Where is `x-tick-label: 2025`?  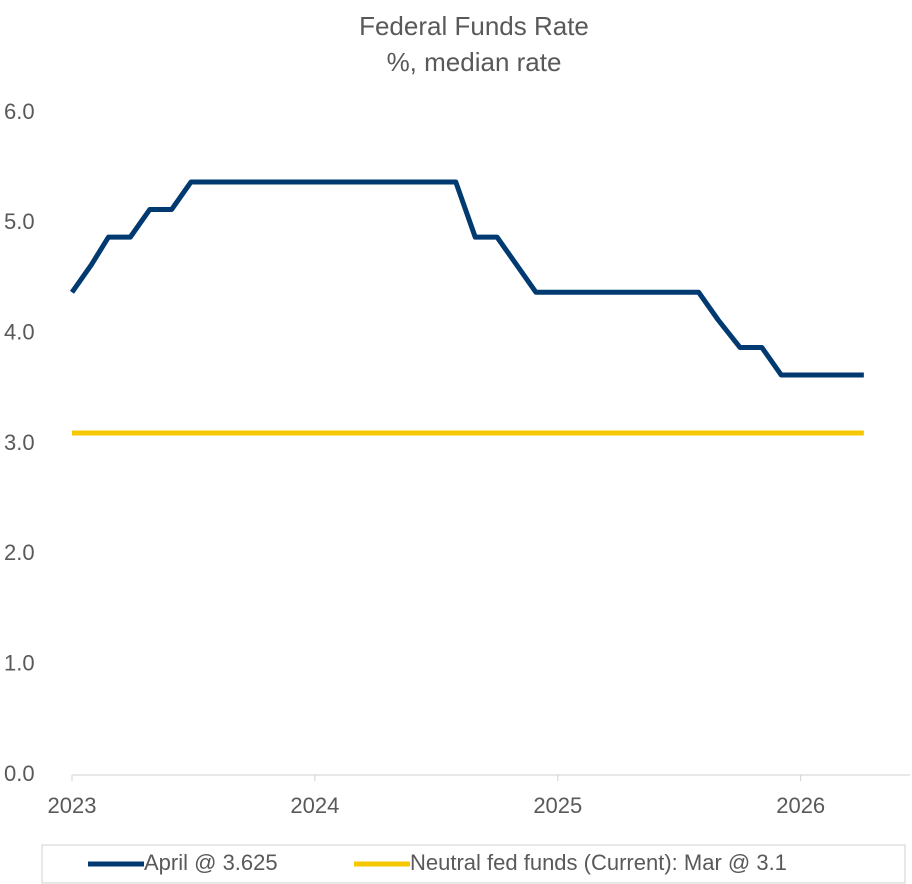 x-tick-label: 2025 is located at coordinates (557, 805).